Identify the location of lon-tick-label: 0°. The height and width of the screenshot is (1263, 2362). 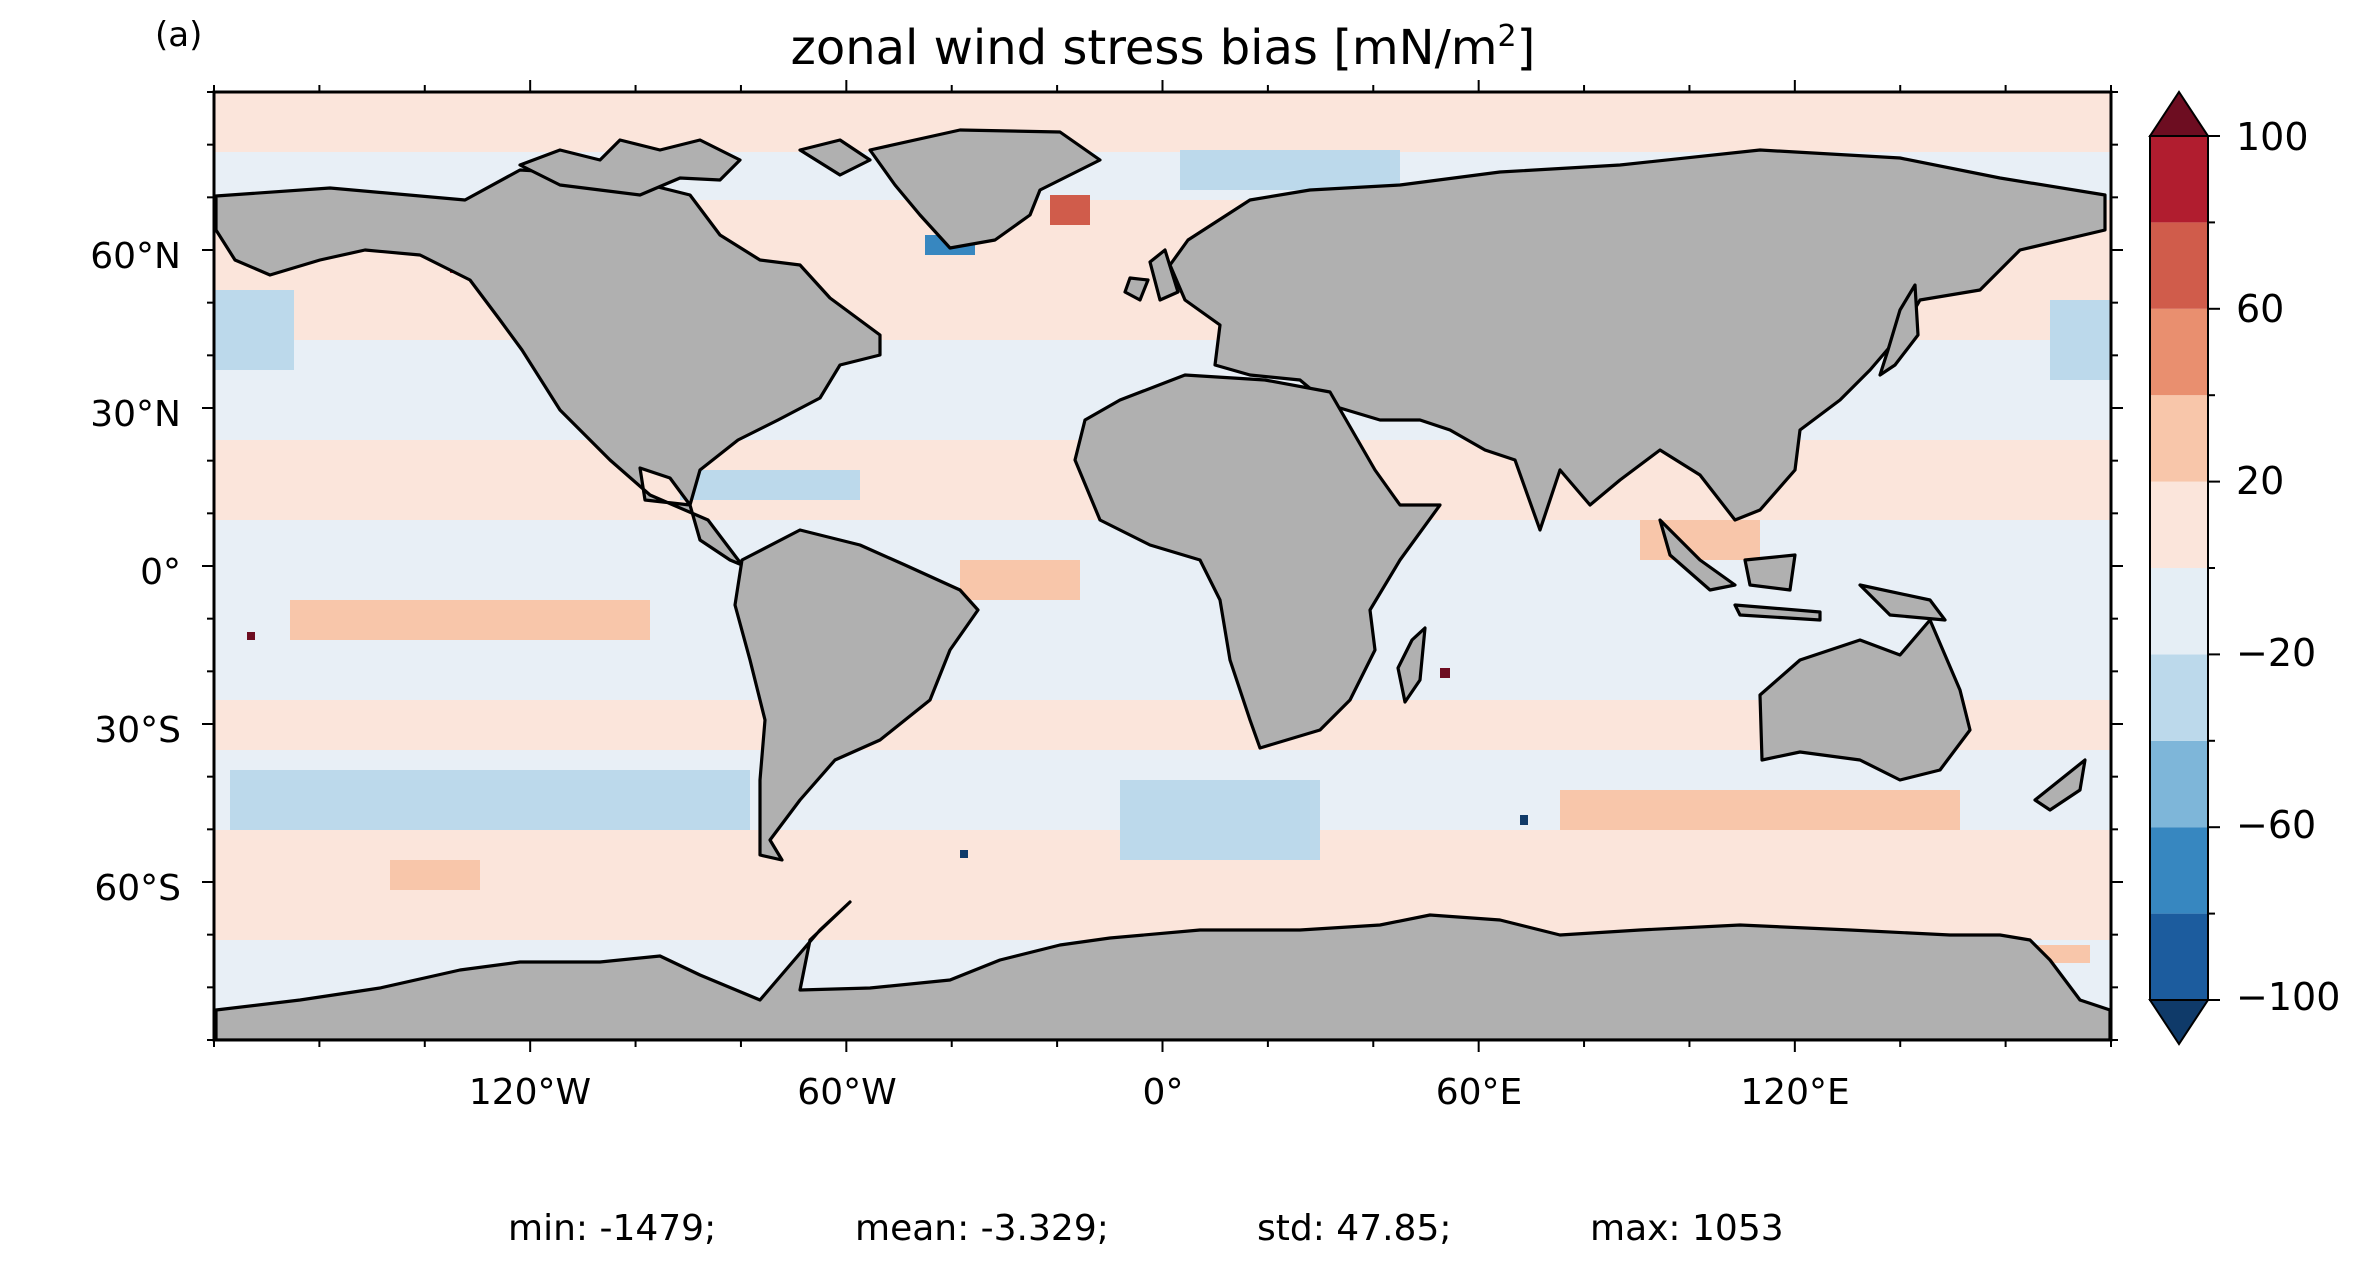
(1163, 1092).